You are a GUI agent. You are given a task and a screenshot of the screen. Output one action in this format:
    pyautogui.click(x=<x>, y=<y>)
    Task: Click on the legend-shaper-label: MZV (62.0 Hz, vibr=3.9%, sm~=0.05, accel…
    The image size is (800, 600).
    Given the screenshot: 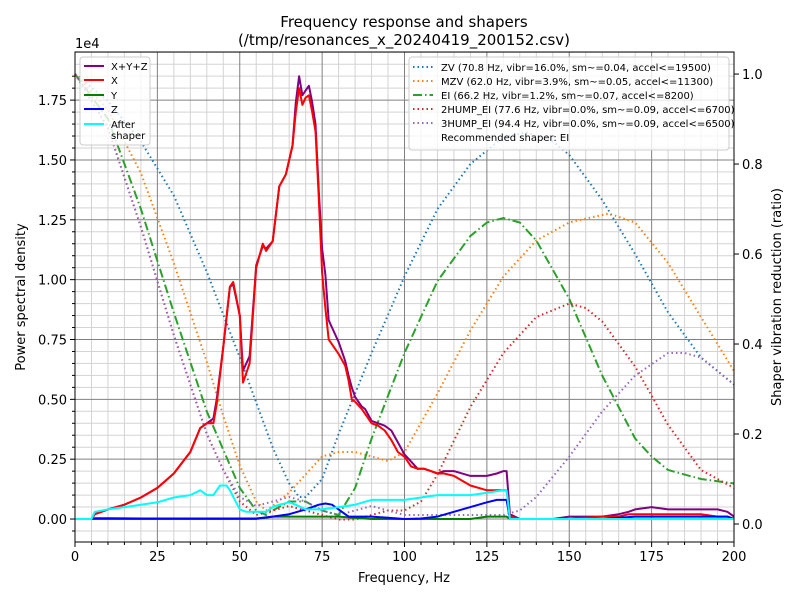 What is the action you would take?
    pyautogui.click(x=577, y=82)
    